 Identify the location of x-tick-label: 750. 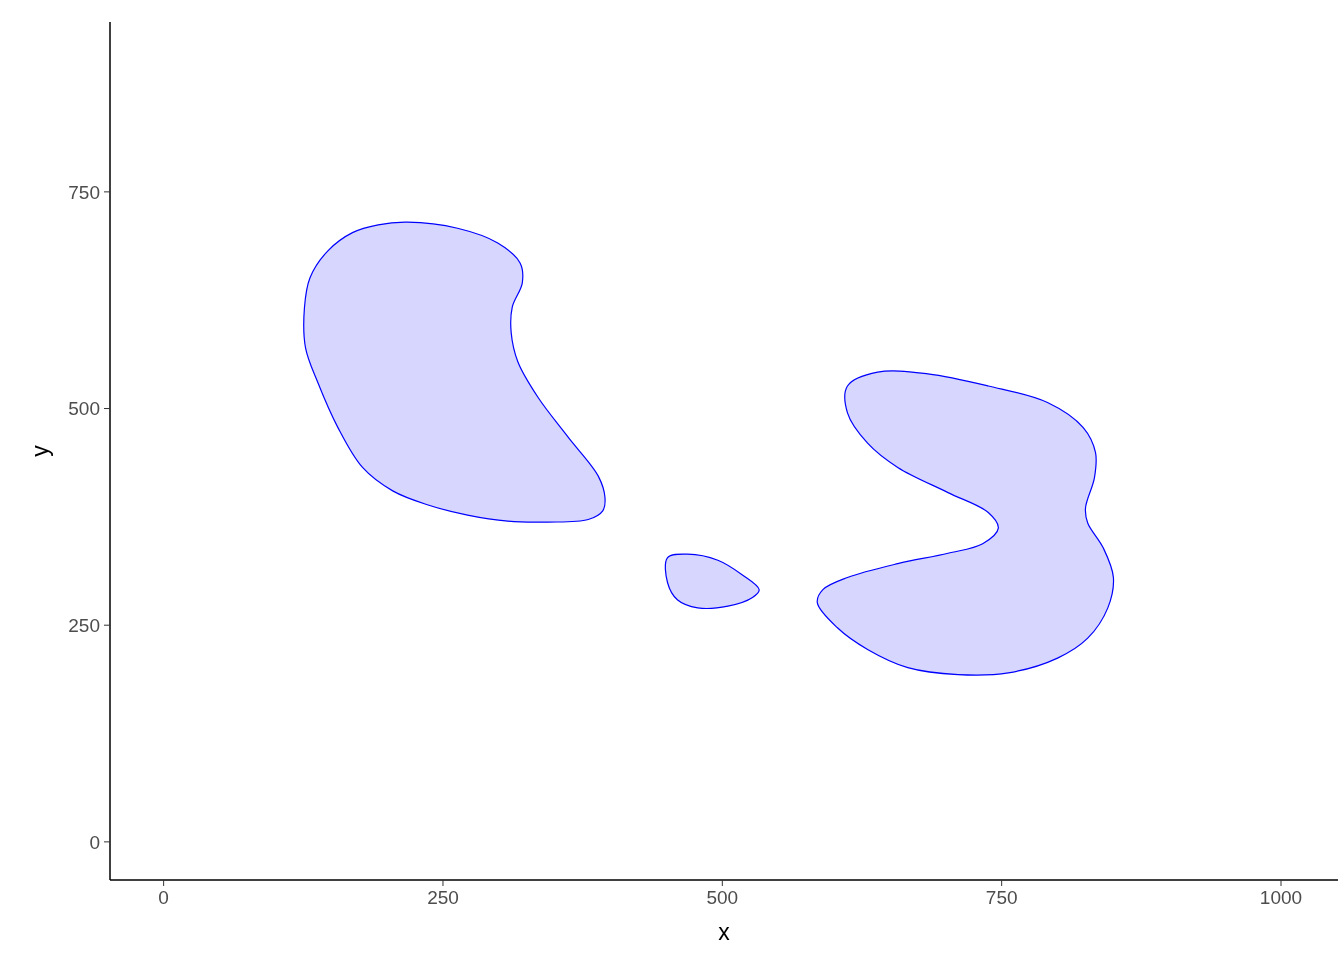
(1001, 897).